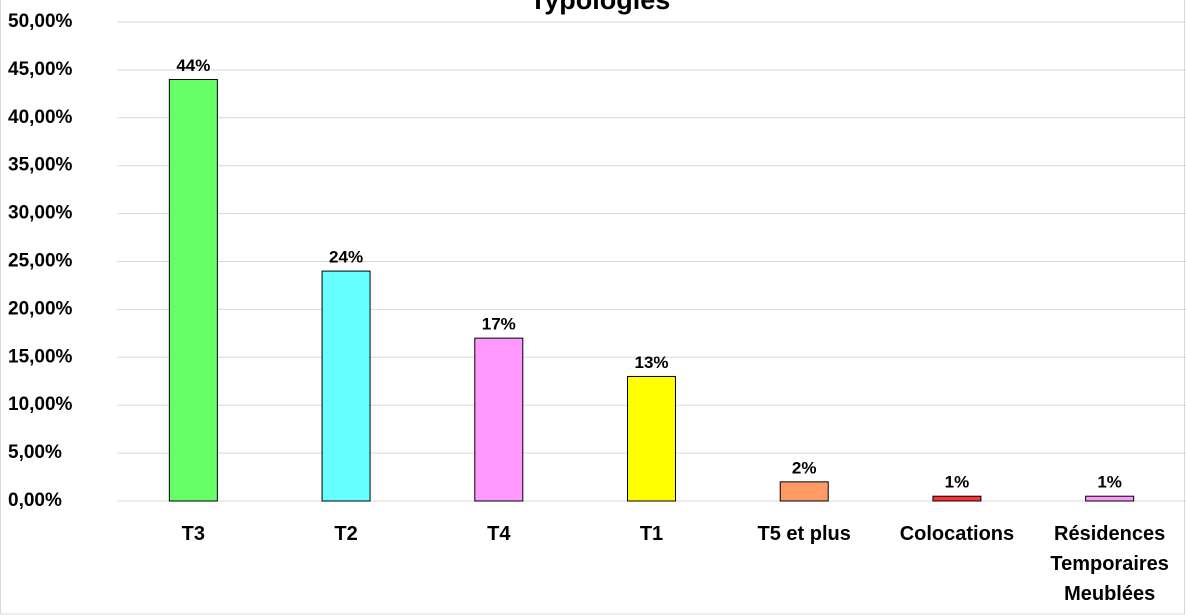 This screenshot has height=615, width=1186. I want to click on data-label: 44%, so click(193, 65).